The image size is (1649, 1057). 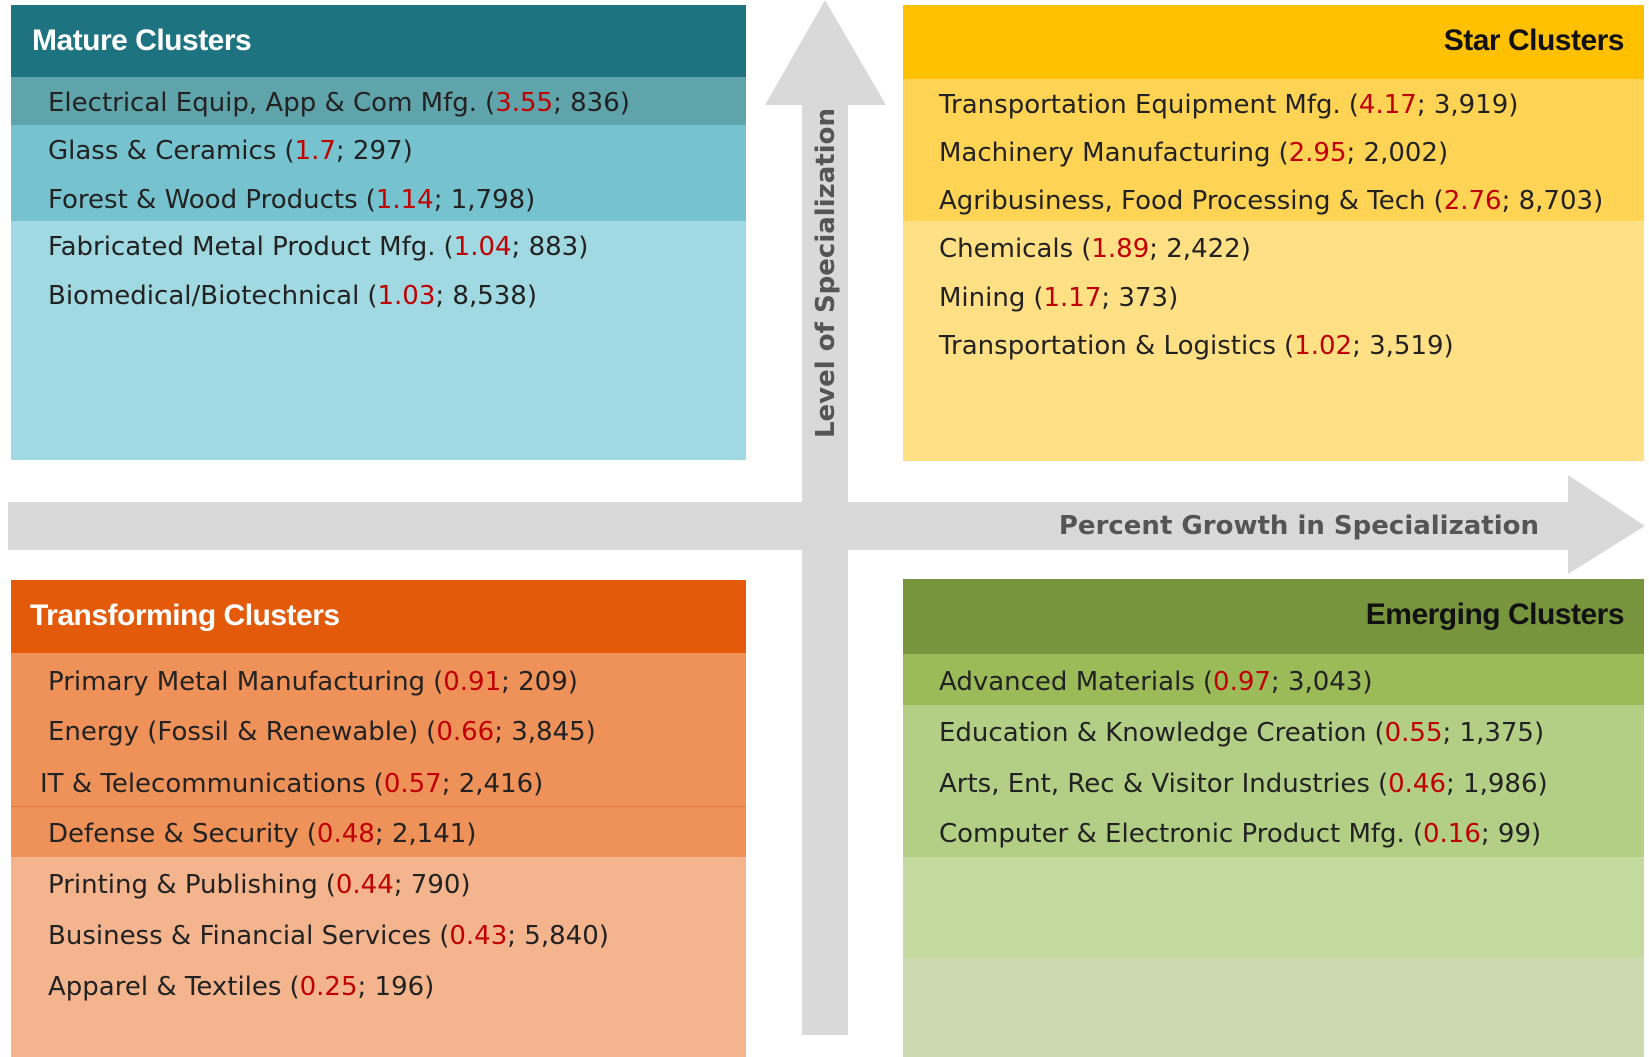 I want to click on cluster-name: Primary Metal Manufacturing, so click(x=237, y=682).